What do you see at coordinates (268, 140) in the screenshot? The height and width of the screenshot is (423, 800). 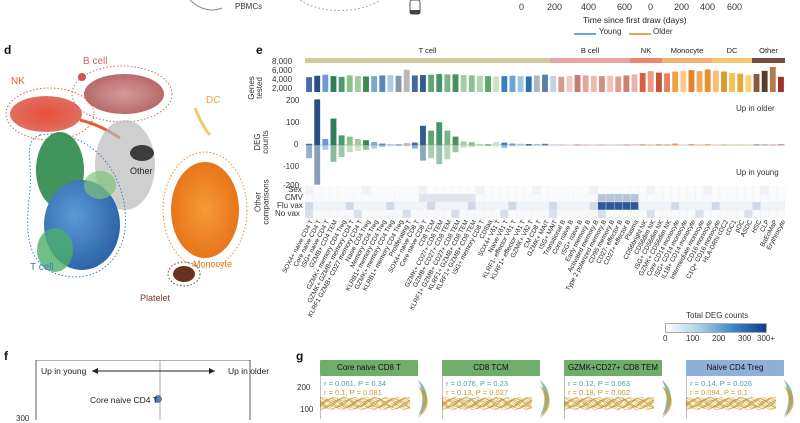 I see `deg-axis-title: DEG counts` at bounding box center [268, 140].